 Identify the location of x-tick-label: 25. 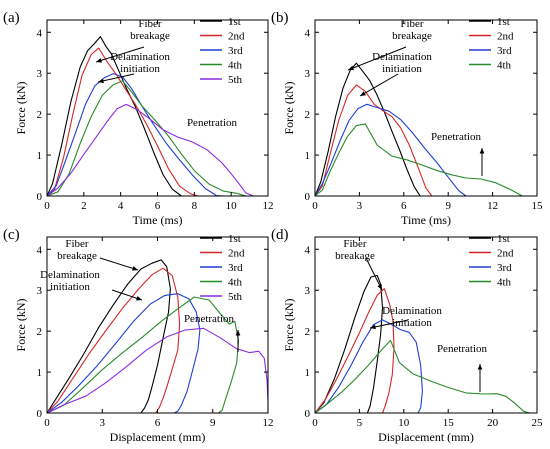
(538, 423).